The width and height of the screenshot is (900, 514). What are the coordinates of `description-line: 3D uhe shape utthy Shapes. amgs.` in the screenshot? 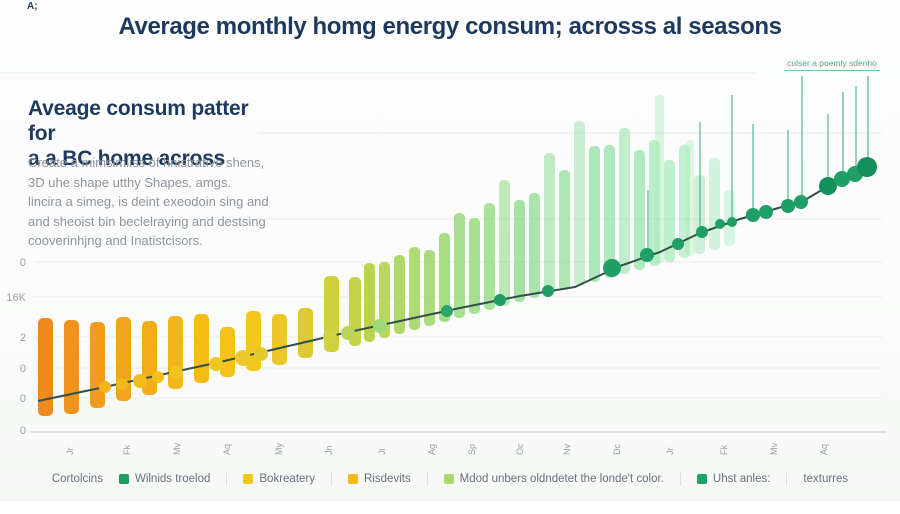 It's located at (130, 182).